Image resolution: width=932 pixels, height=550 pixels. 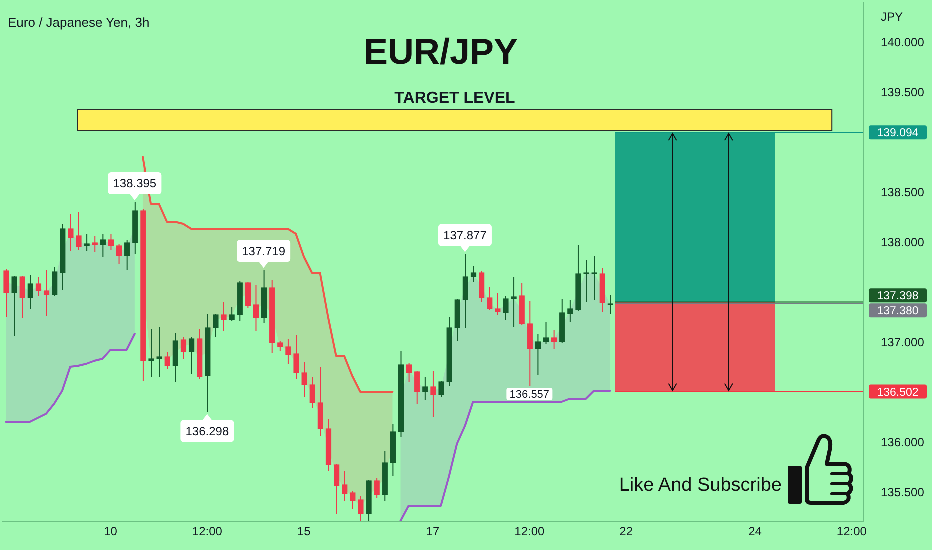 I want to click on y-tick-label: 135.500, so click(x=903, y=492).